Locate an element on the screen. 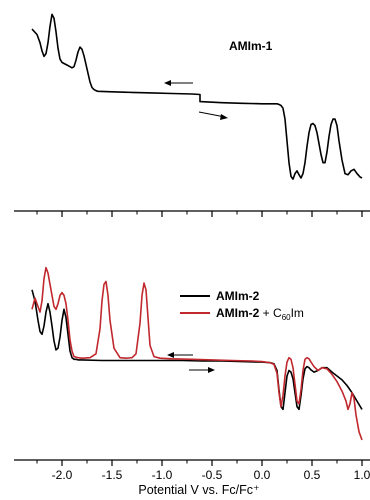 The height and width of the screenshot is (500, 370). x-tick-label: -0.5 is located at coordinates (212, 475).